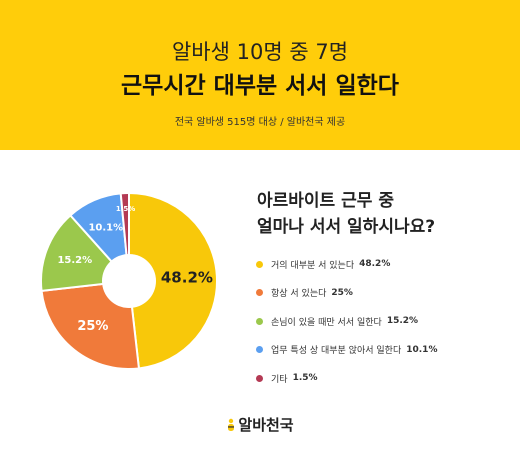 This screenshot has width=520, height=464. I want to click on legend-item: 업무 특성 상 대부분 앉아서 일한다 10.1%, so click(346, 350).